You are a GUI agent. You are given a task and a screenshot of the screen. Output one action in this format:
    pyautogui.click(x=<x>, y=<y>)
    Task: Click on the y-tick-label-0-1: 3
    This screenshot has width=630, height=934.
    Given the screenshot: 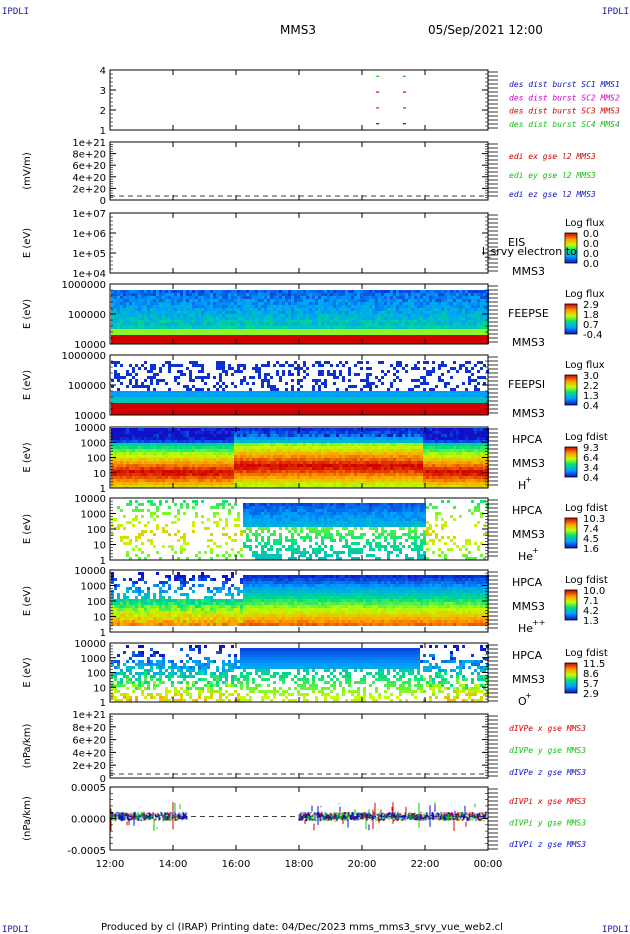 What is the action you would take?
    pyautogui.click(x=103, y=91)
    